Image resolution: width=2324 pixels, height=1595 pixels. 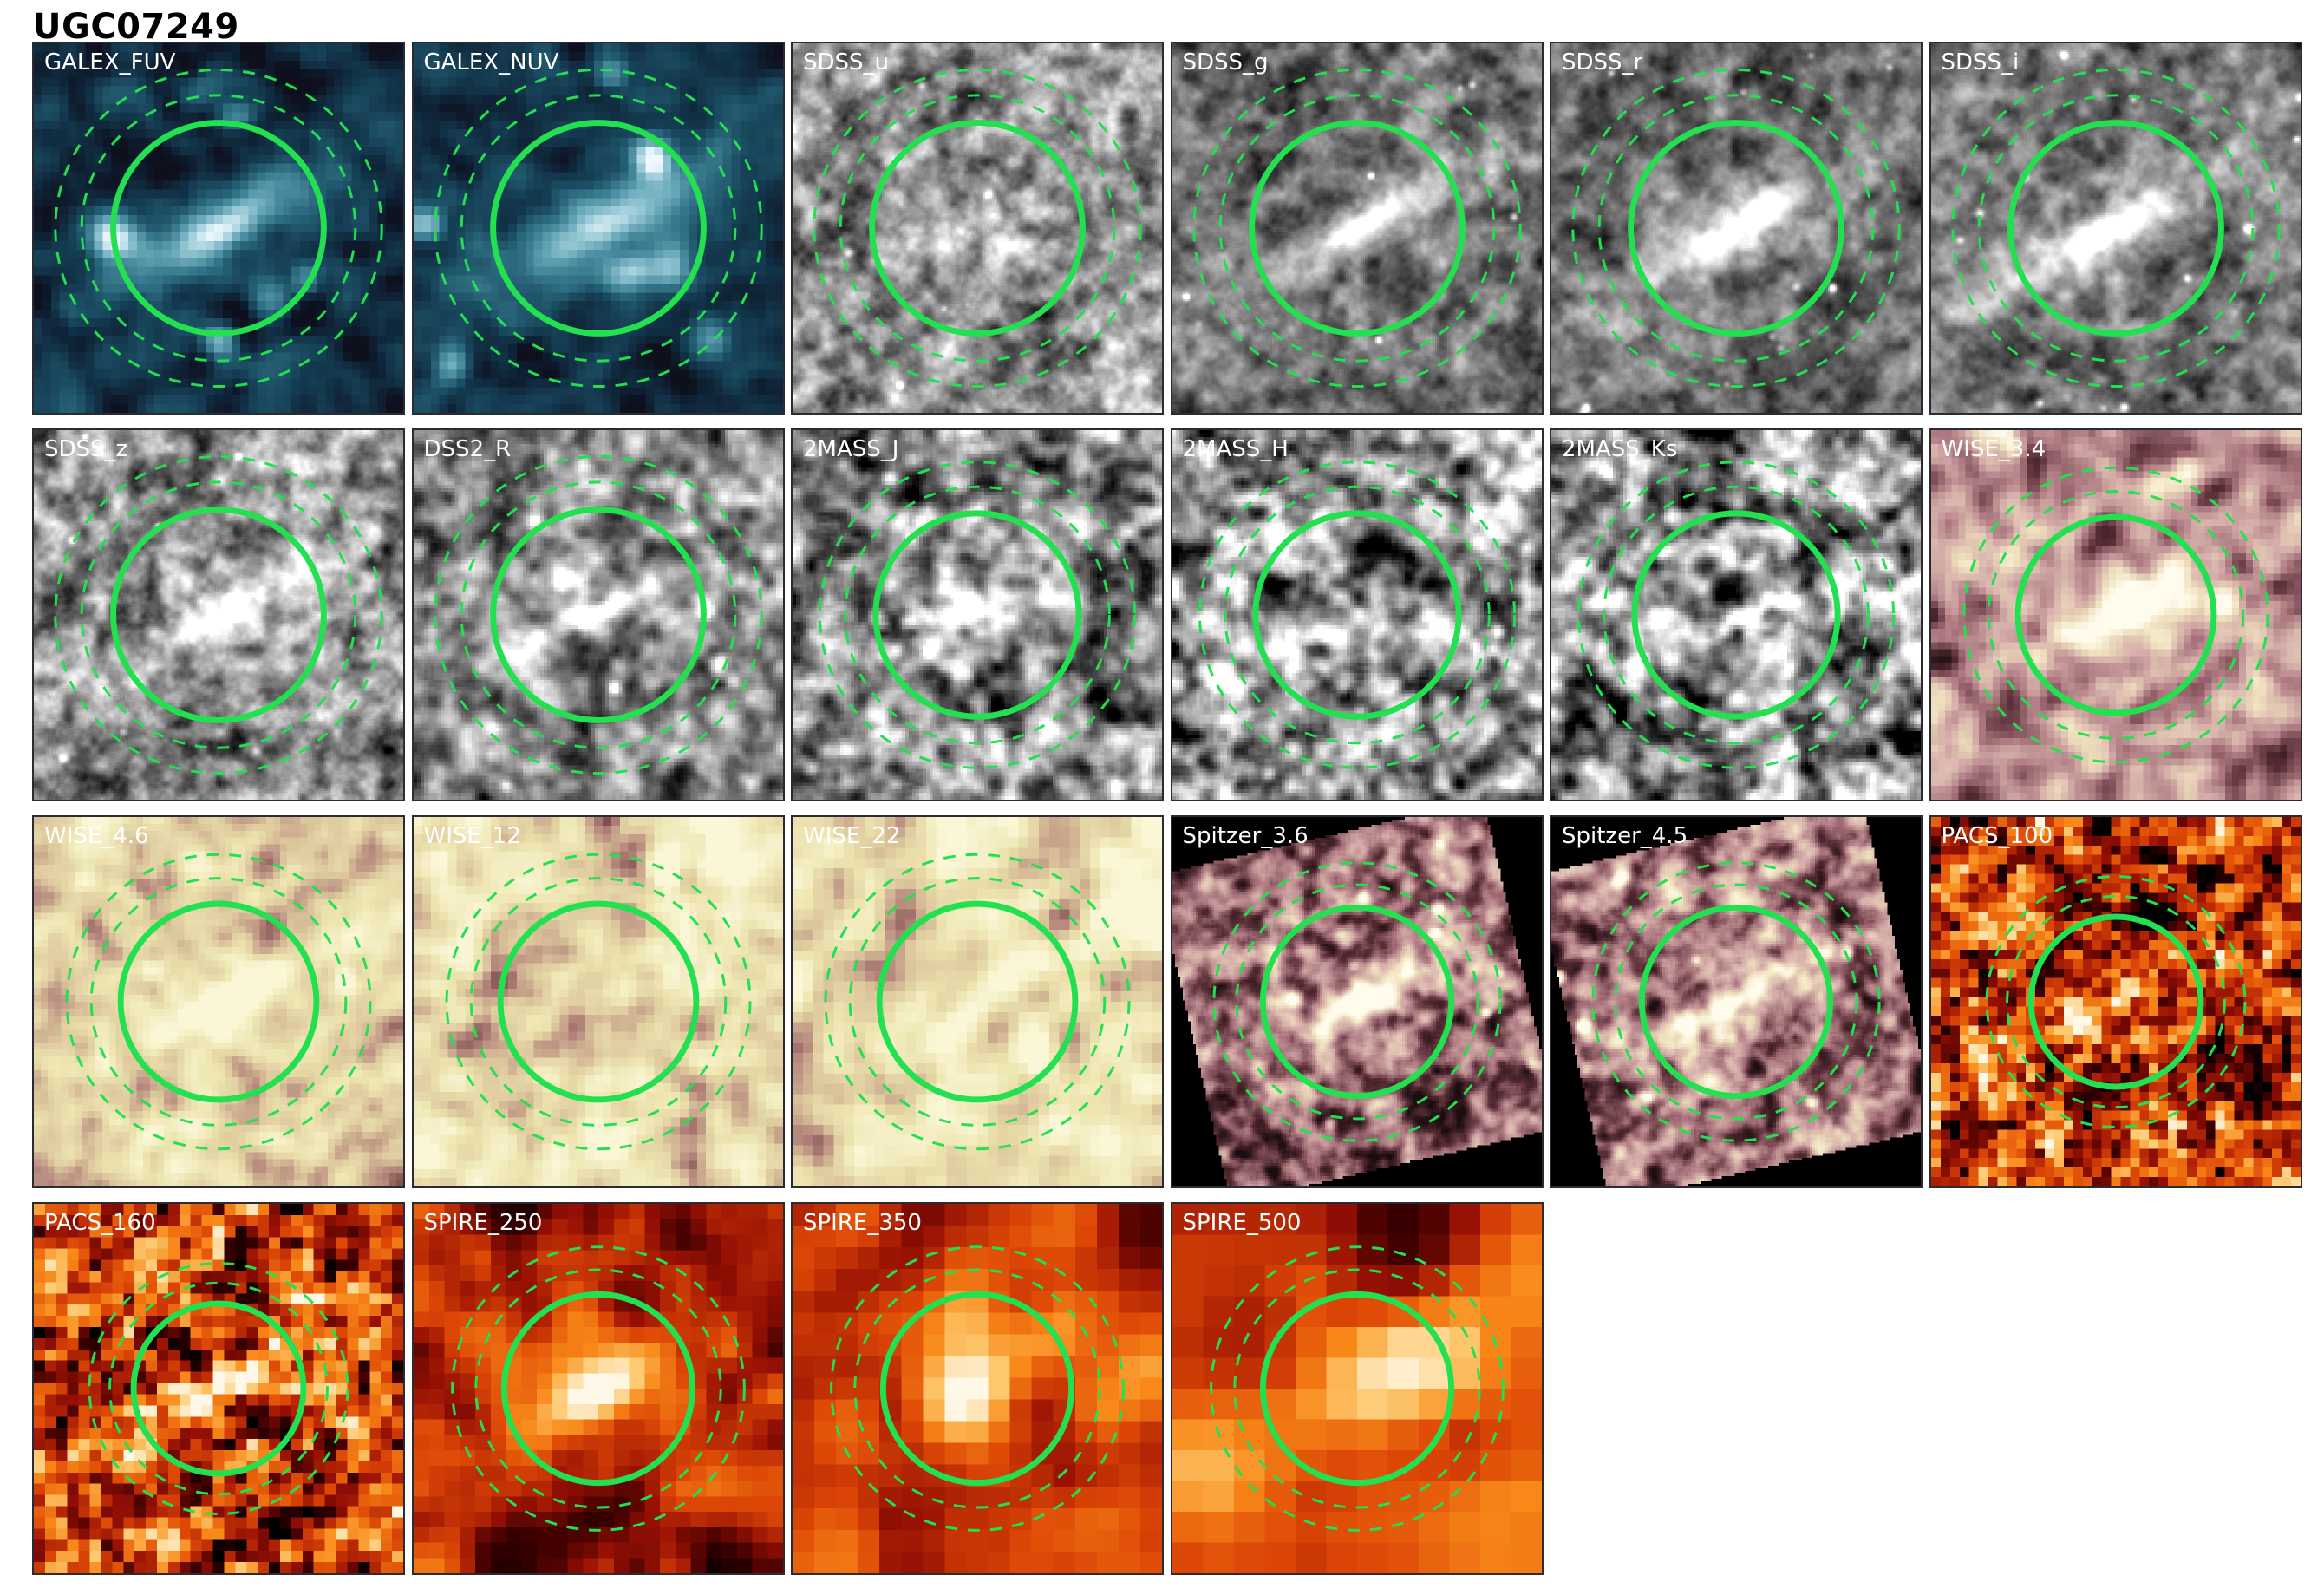 What do you see at coordinates (483, 1223) in the screenshot?
I see `panel-band-label: SPIRE_250` at bounding box center [483, 1223].